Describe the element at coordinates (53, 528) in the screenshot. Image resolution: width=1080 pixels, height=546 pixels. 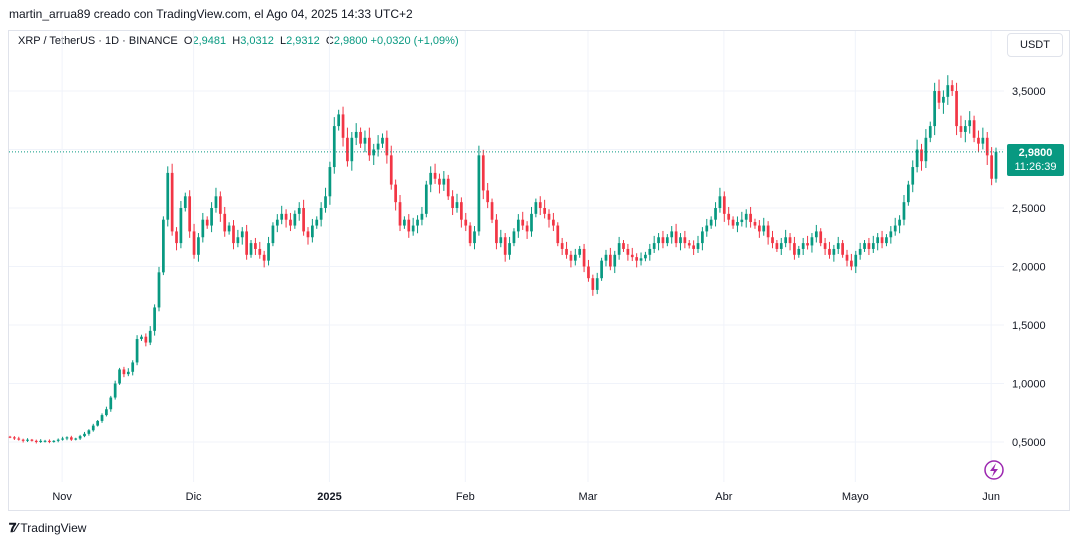
I see `brand-name: TradingView` at that location.